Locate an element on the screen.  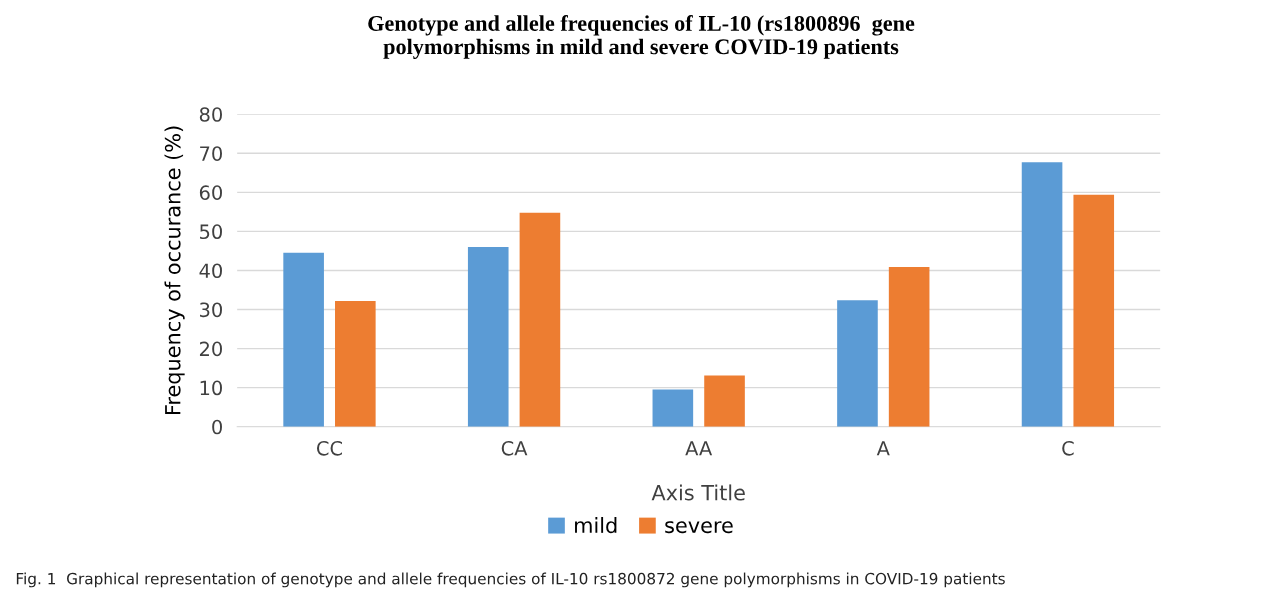
y-tick-label: 40 is located at coordinates (210, 271).